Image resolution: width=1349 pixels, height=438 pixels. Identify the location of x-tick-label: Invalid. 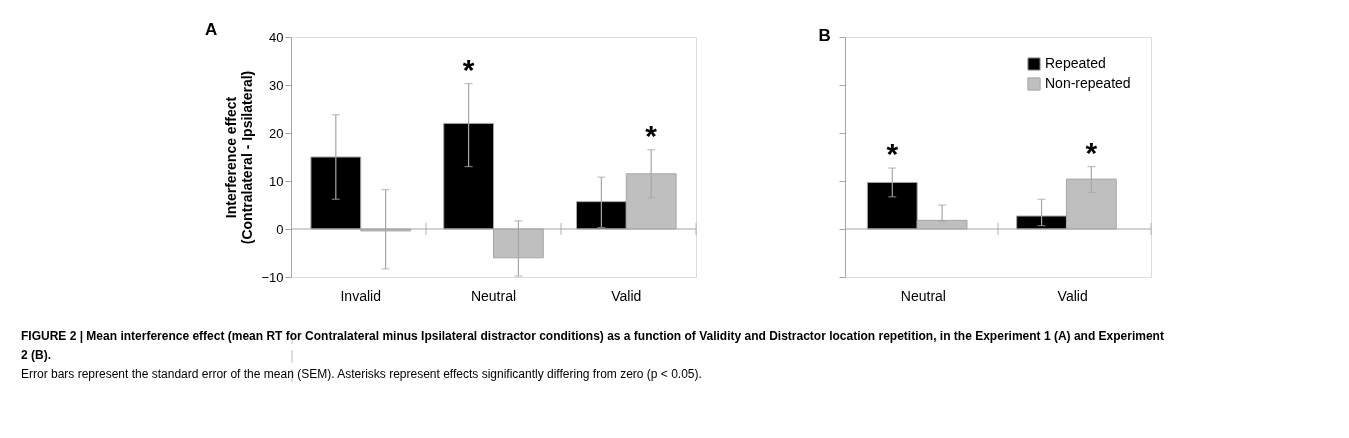
(360, 295).